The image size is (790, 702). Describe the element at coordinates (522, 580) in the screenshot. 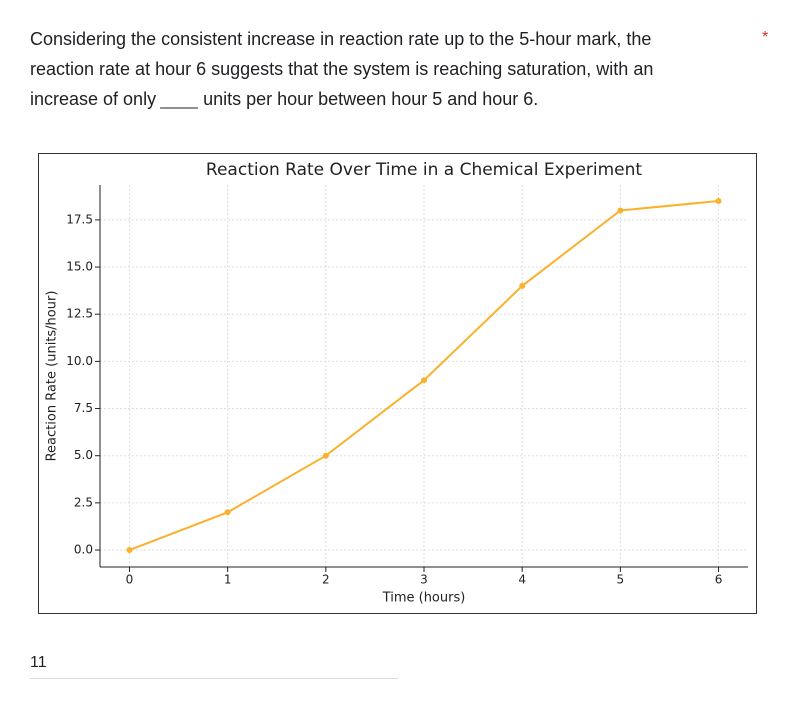

I see `x-tick-label: 4` at that location.